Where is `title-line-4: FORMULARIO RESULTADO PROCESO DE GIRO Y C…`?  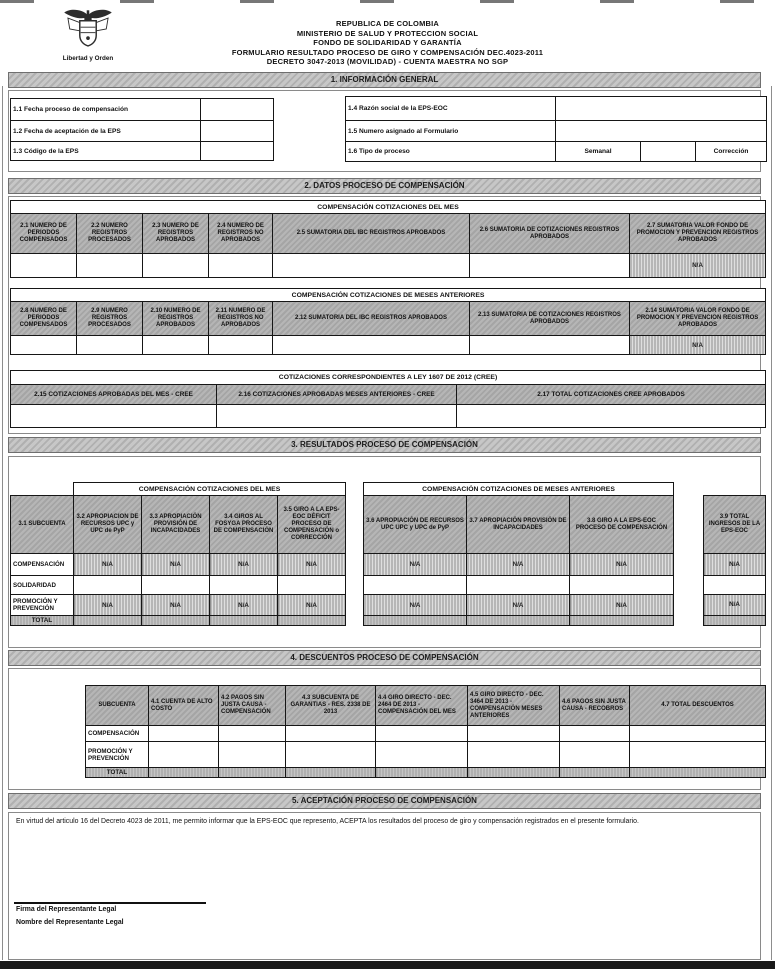
title-line-4: FORMULARIO RESULTADO PROCESO DE GIRO Y C… is located at coordinates (387, 52).